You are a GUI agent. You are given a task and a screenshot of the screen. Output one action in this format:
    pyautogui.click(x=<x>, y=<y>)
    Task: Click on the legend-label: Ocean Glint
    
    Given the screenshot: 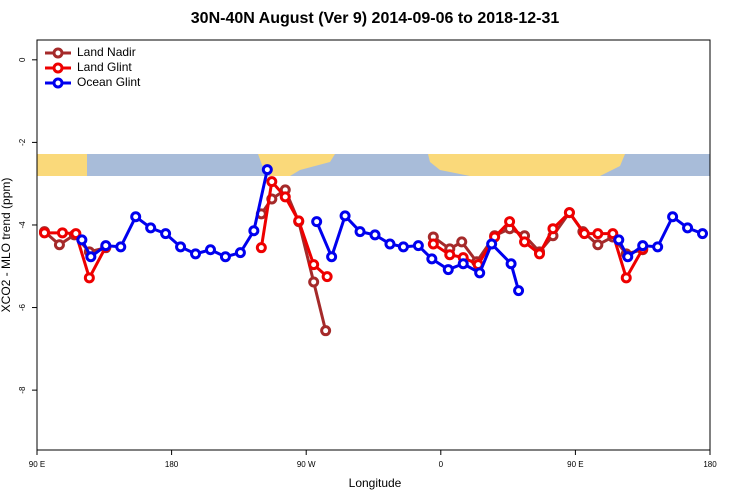 What is the action you would take?
    pyautogui.click(x=109, y=82)
    